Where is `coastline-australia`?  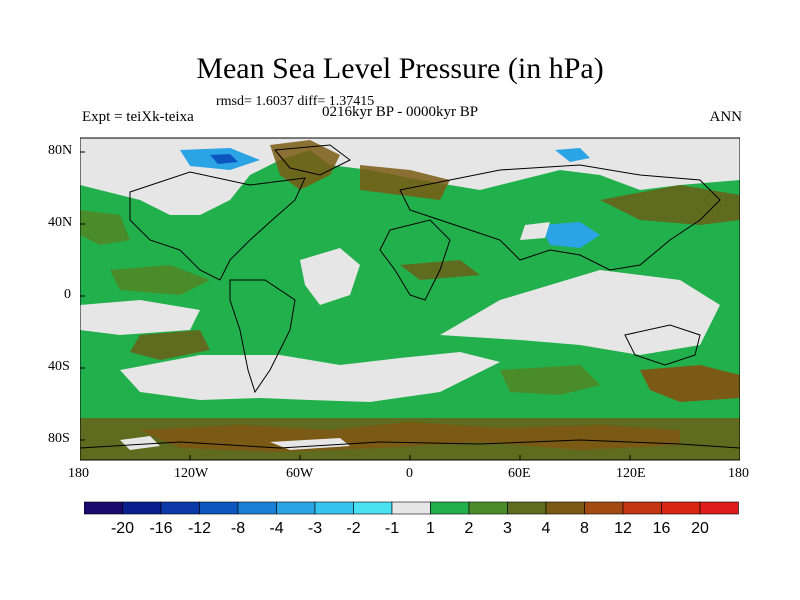 coastline-australia is located at coordinates (662, 345).